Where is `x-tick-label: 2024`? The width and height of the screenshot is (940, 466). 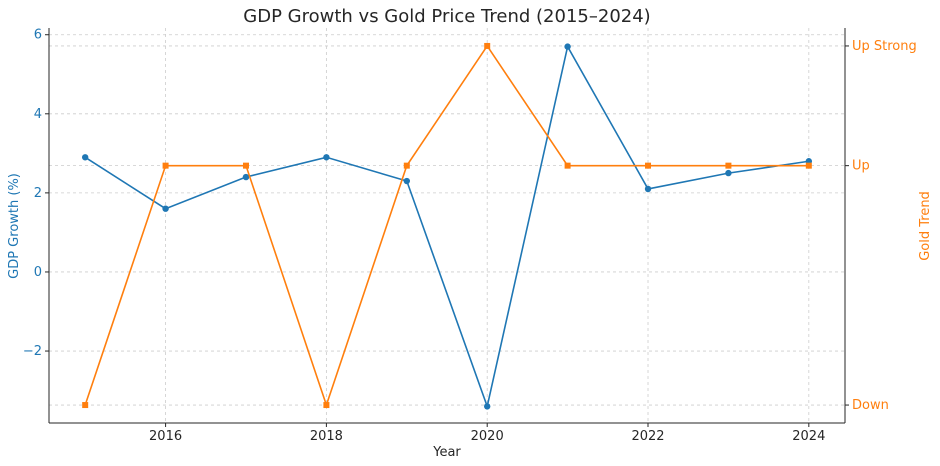 x-tick-label: 2024 is located at coordinates (808, 436).